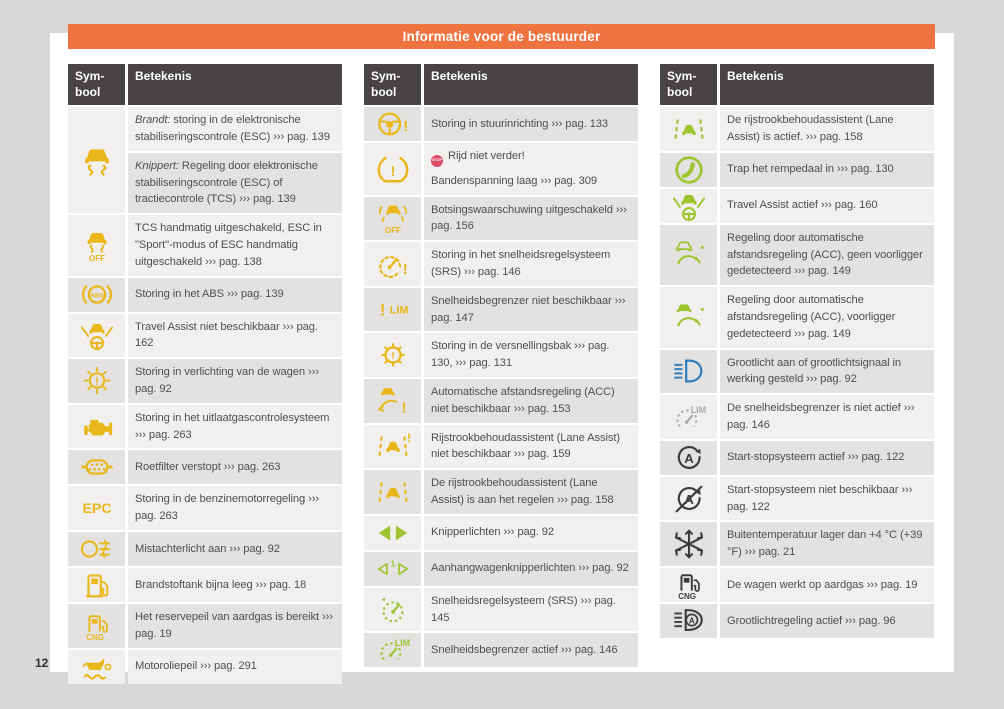  I want to click on meaning-cells: Storing in het ABS ››› pag. 139, so click(235, 294).